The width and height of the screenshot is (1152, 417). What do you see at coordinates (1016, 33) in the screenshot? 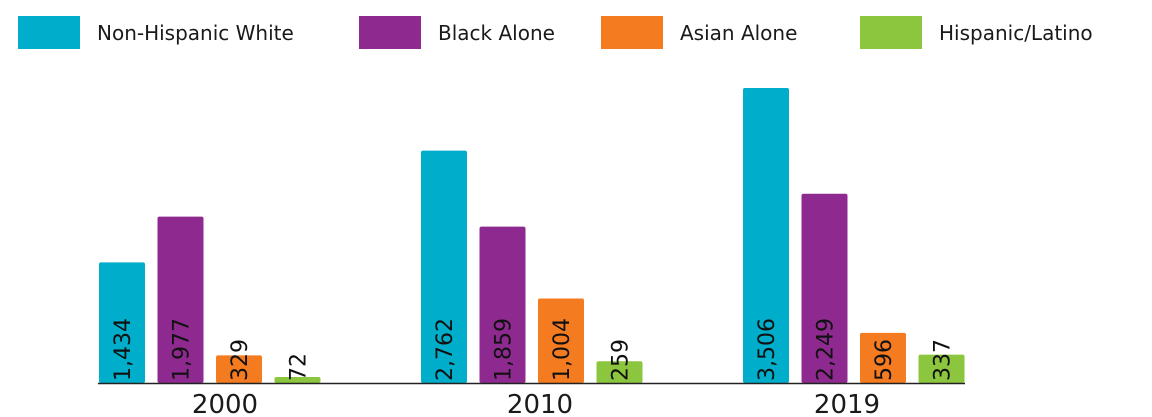
I see `legend-label-hispanic-latino: Hispanic/Latino` at bounding box center [1016, 33].